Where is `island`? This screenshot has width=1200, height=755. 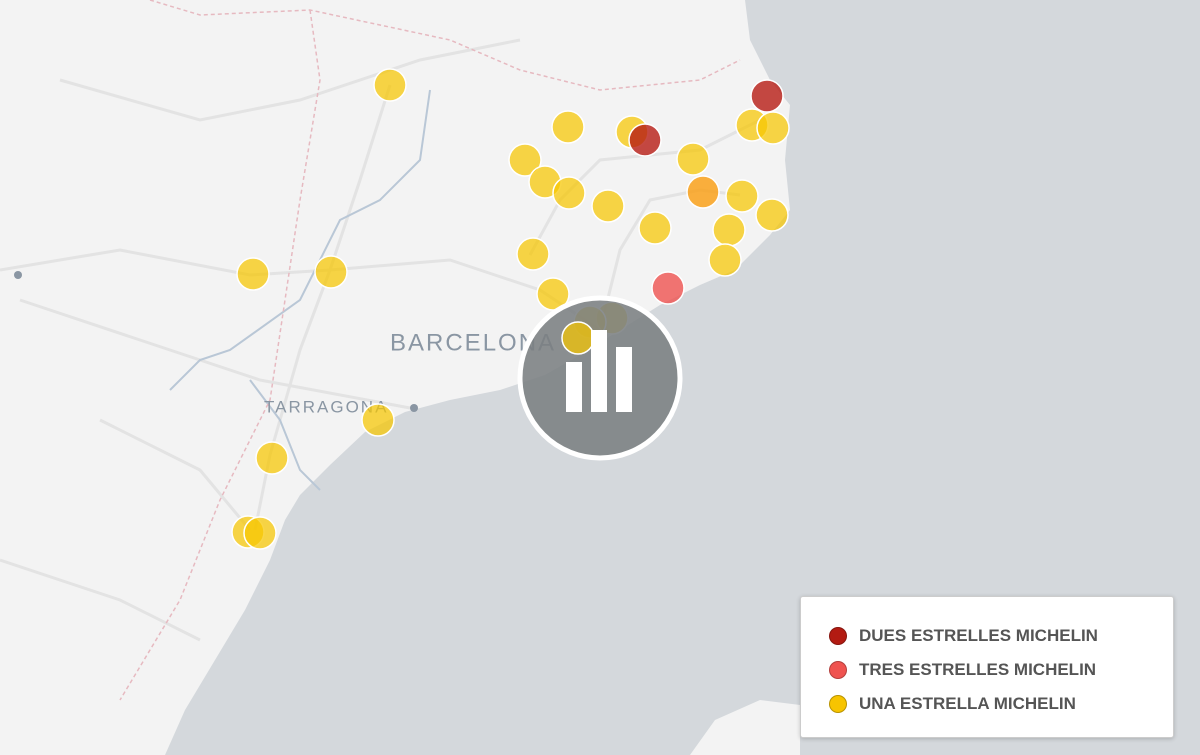 island is located at coordinates (745, 727).